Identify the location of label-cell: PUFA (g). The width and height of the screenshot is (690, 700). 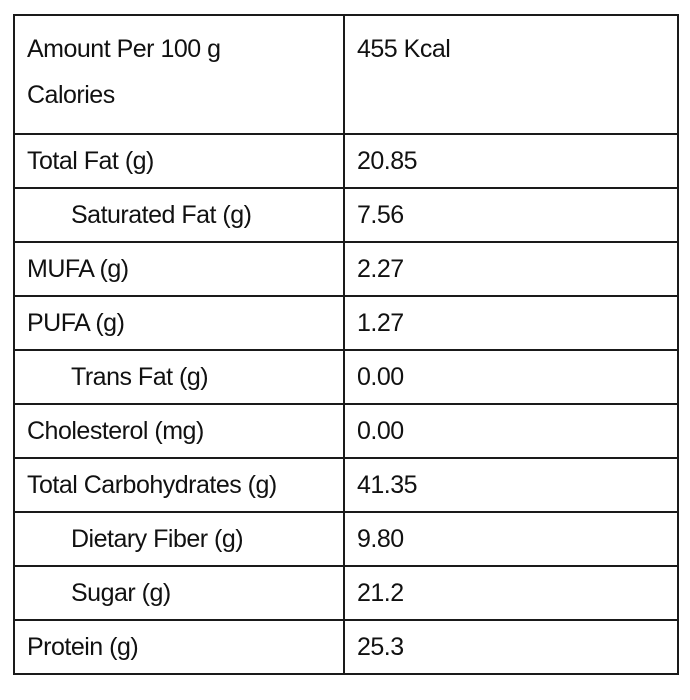
(179, 323).